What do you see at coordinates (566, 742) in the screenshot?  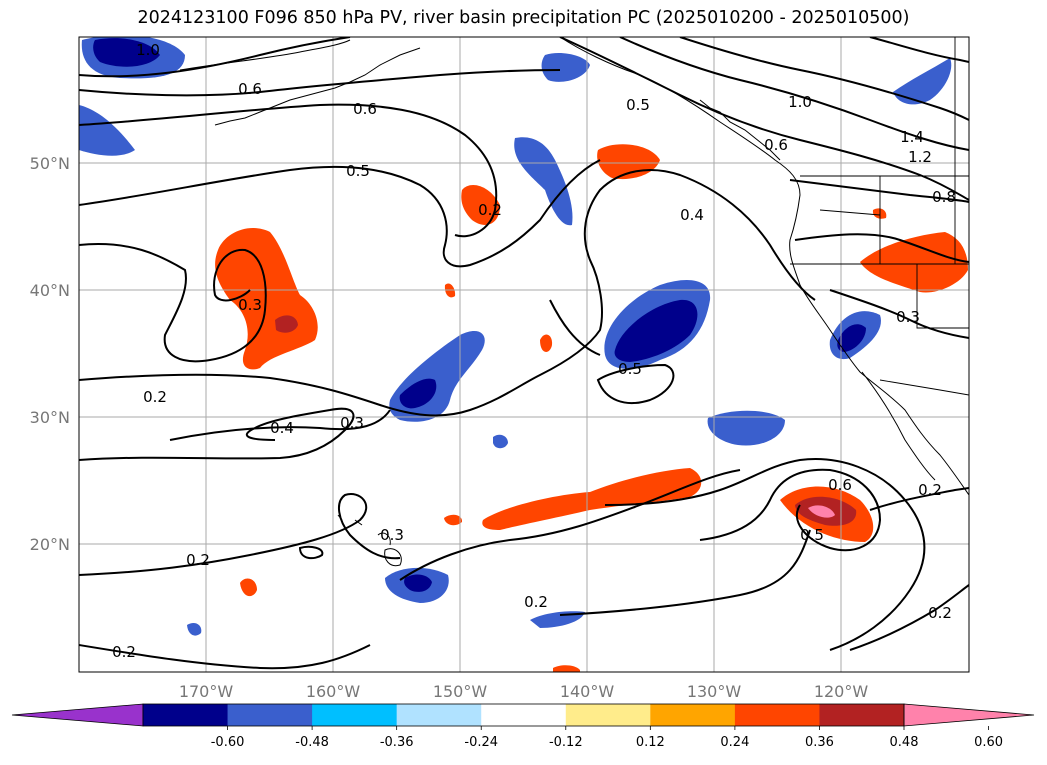 I see `colorbar-tick-label: -0.12` at bounding box center [566, 742].